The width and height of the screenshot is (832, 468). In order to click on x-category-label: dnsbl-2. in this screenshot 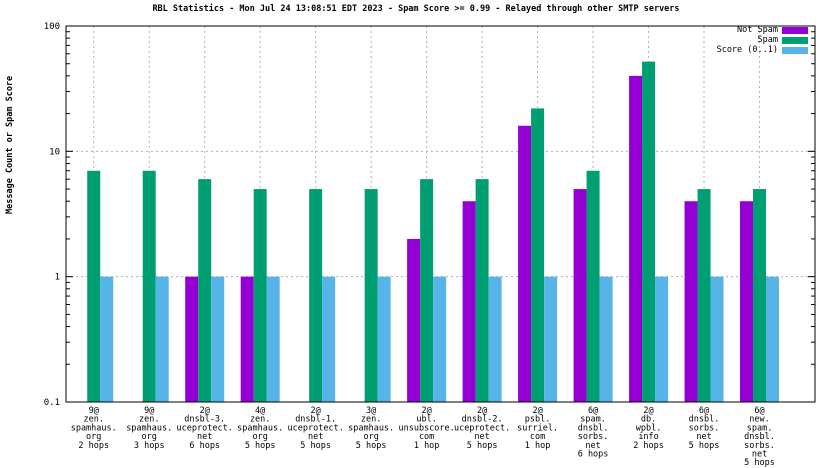, I will do `click(482, 420)`.